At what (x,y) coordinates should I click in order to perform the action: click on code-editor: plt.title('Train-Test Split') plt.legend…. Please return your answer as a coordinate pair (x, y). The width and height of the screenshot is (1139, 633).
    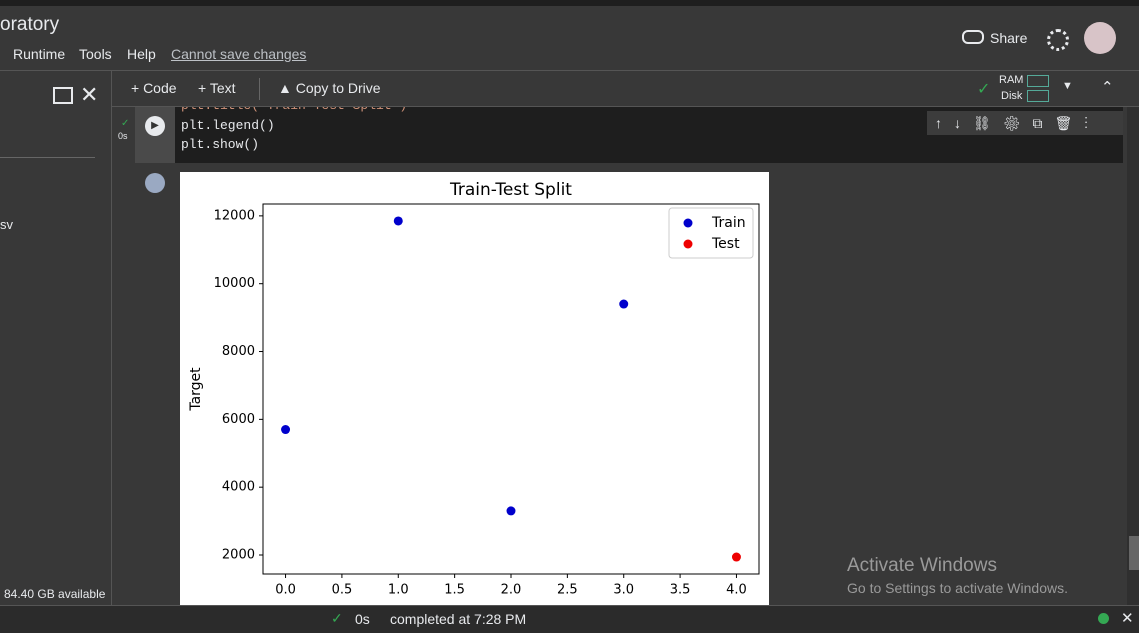
    Looking at the image, I should click on (486, 135).